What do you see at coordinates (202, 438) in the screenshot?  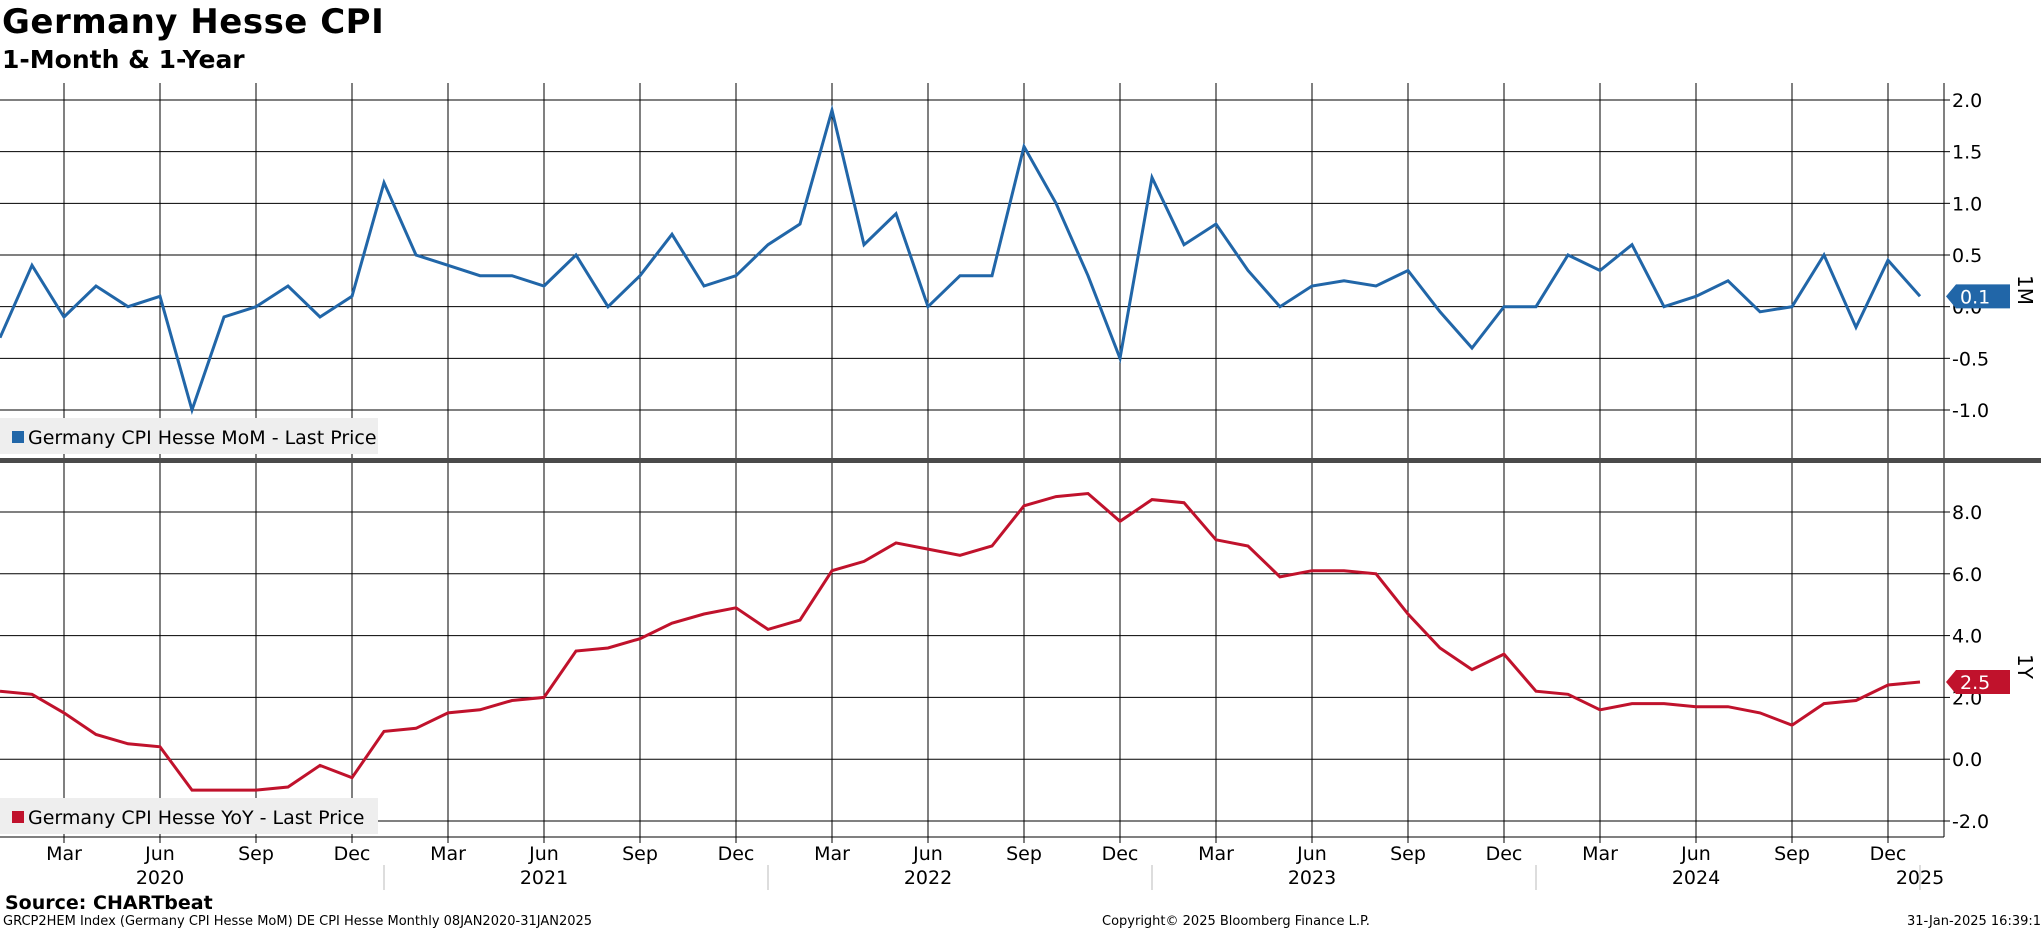 I see `legend-label: Germany CPI Hesse MoM - Last Price` at bounding box center [202, 438].